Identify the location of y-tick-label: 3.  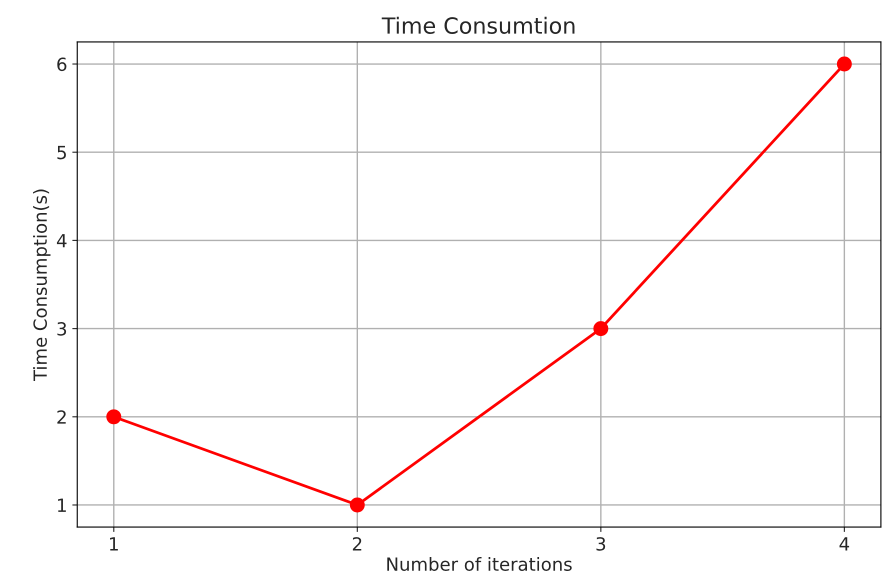
(61, 329).